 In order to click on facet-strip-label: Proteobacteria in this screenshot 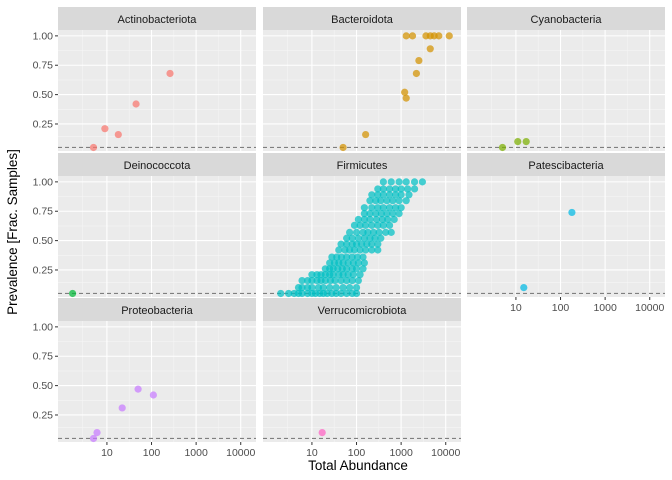, I will do `click(157, 311)`.